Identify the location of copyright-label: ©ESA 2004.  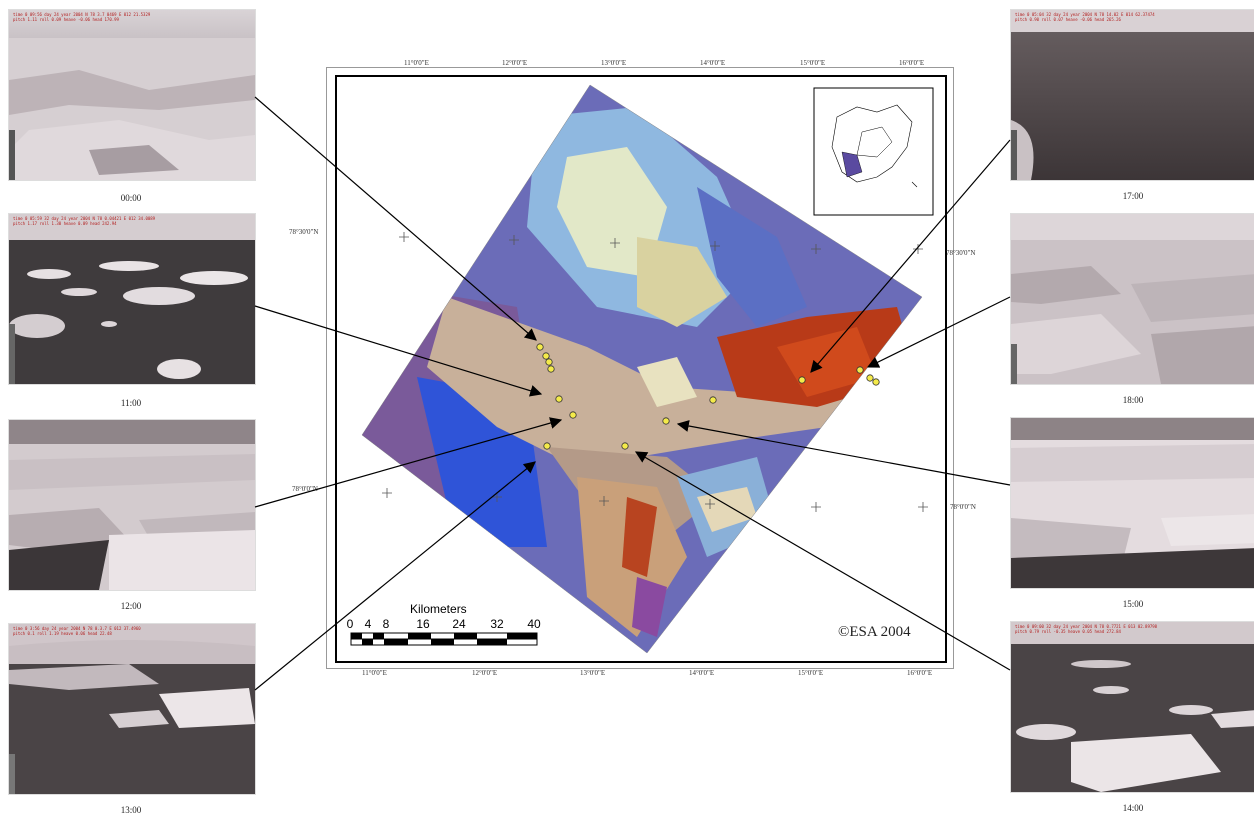
(874, 632).